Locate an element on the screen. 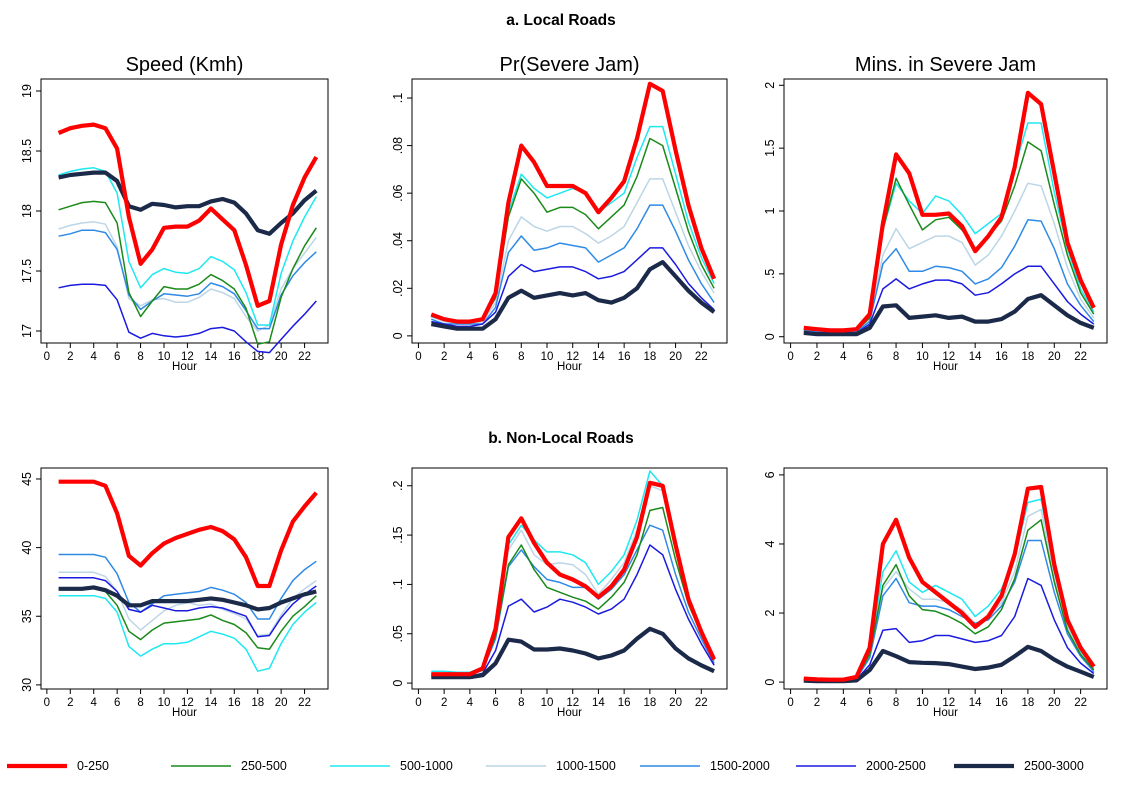 This screenshot has width=1123, height=791. y-tick-label: 17.5 is located at coordinates (27, 271).